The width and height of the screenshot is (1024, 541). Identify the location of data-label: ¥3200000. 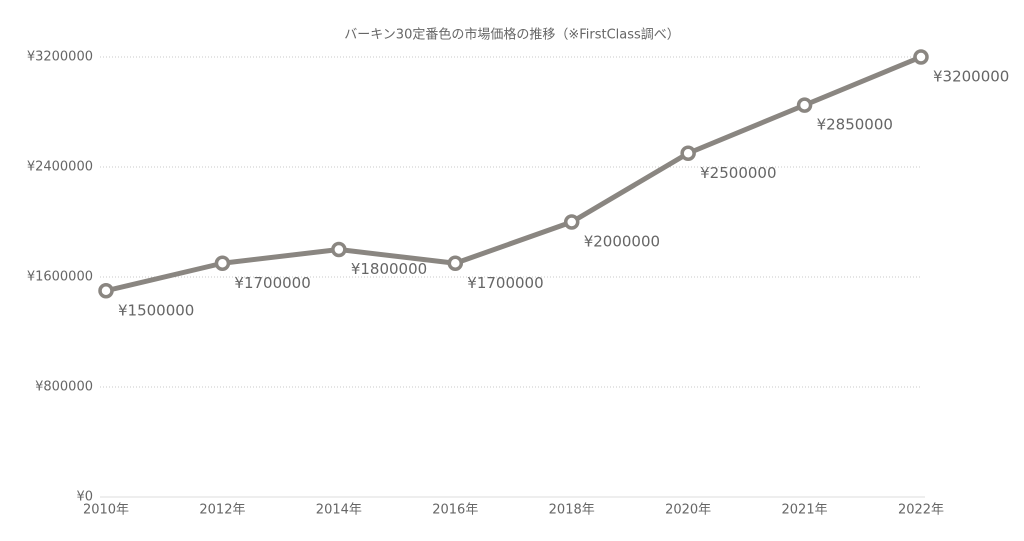
(971, 77).